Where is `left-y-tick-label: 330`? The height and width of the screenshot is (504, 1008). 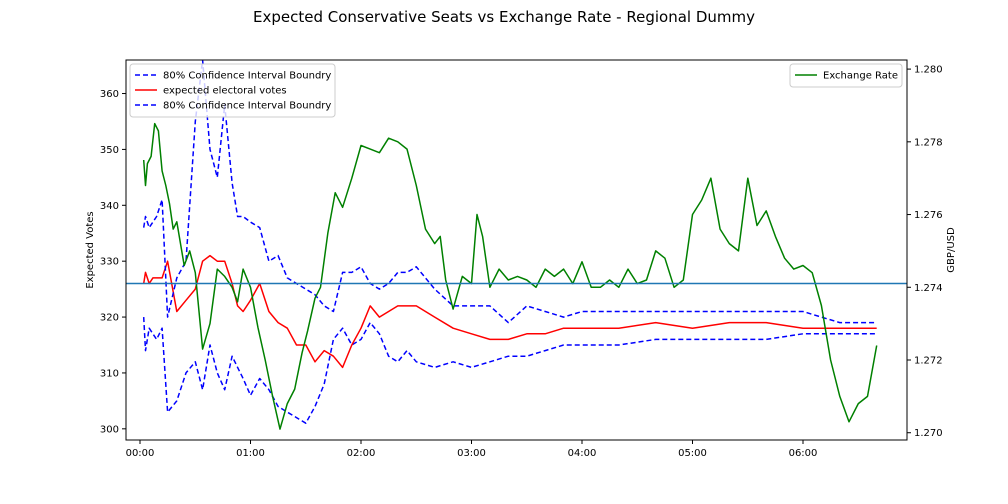
left-y-tick-label: 330 is located at coordinates (109, 262).